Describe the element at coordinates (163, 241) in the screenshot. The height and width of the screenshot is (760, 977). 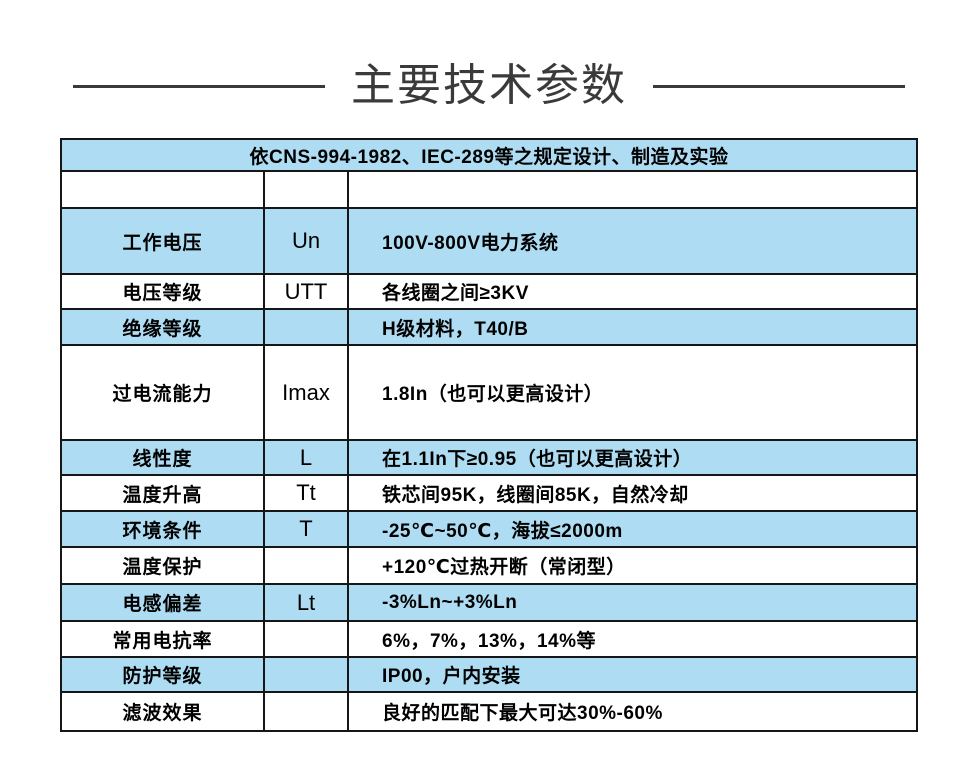
I see `param-name-cell: 工作电压` at that location.